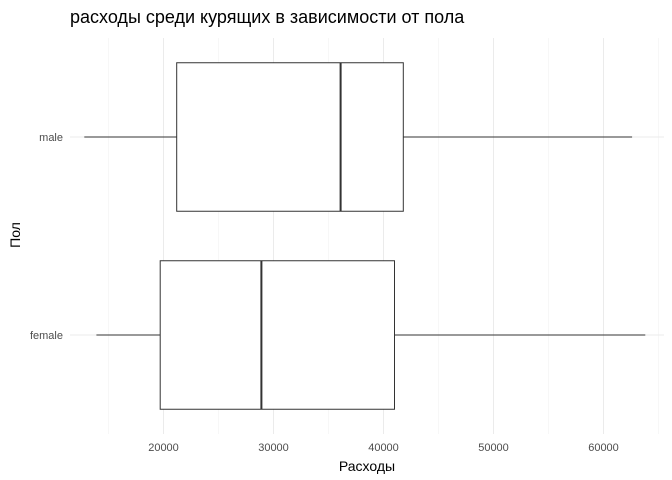 Image resolution: width=672 pixels, height=480 pixels. I want to click on y-tick-label: male, so click(51, 138).